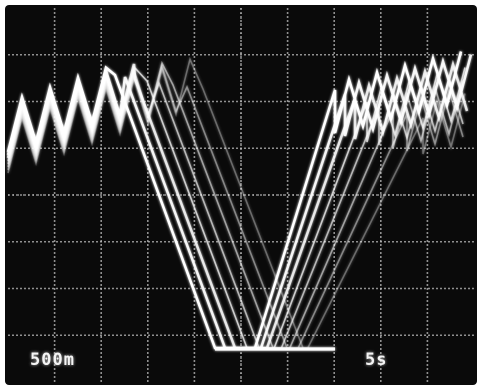 This screenshot has width=482, height=390. Describe the element at coordinates (52, 360) in the screenshot. I see `voltage-readout: 500m` at that location.